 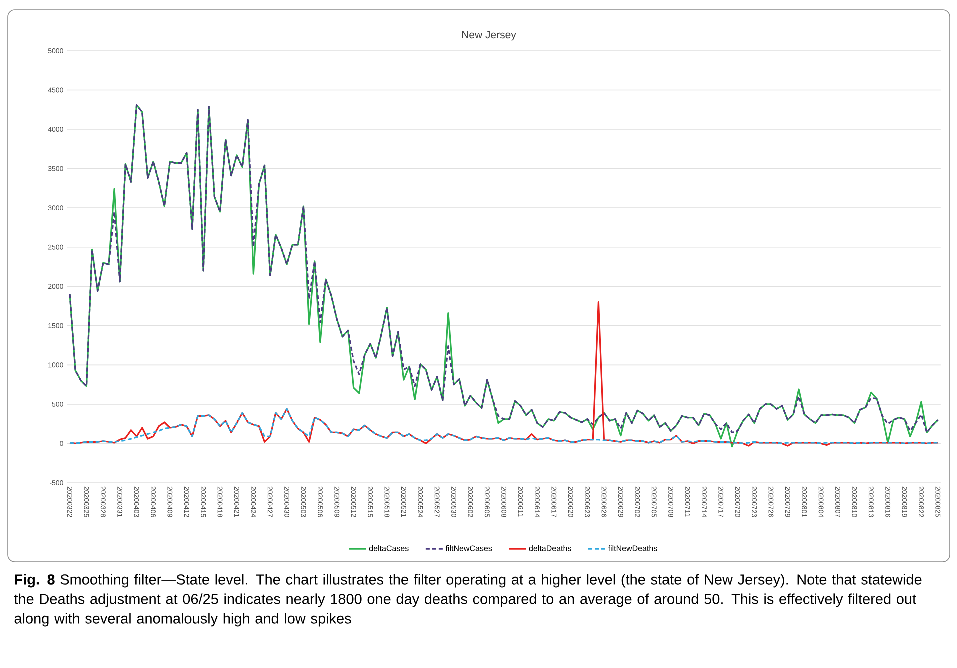 I want to click on legend-label: deltaDeaths, so click(x=550, y=548).